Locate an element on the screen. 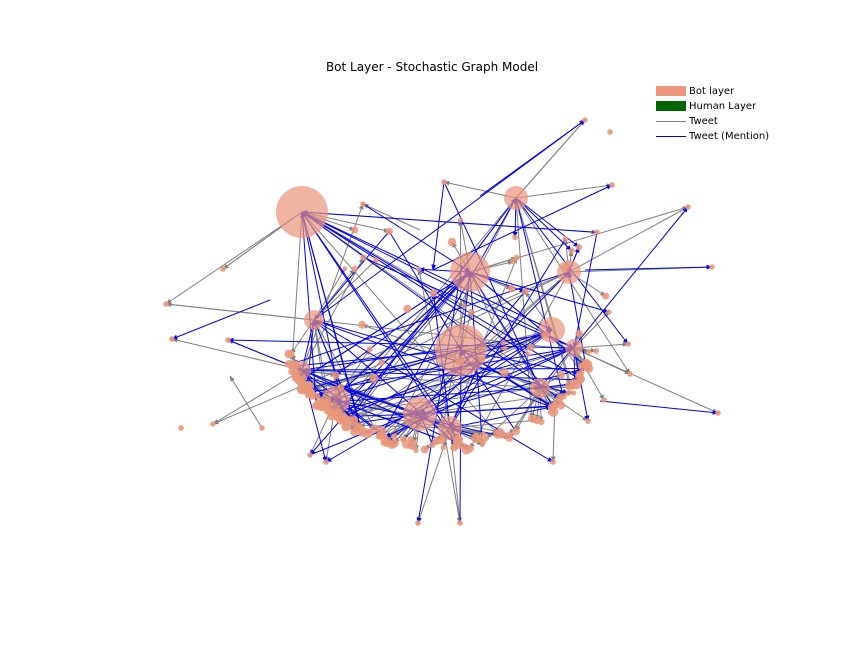 This screenshot has width=864, height=652. legend-label: Tweet (Mention) is located at coordinates (729, 136).